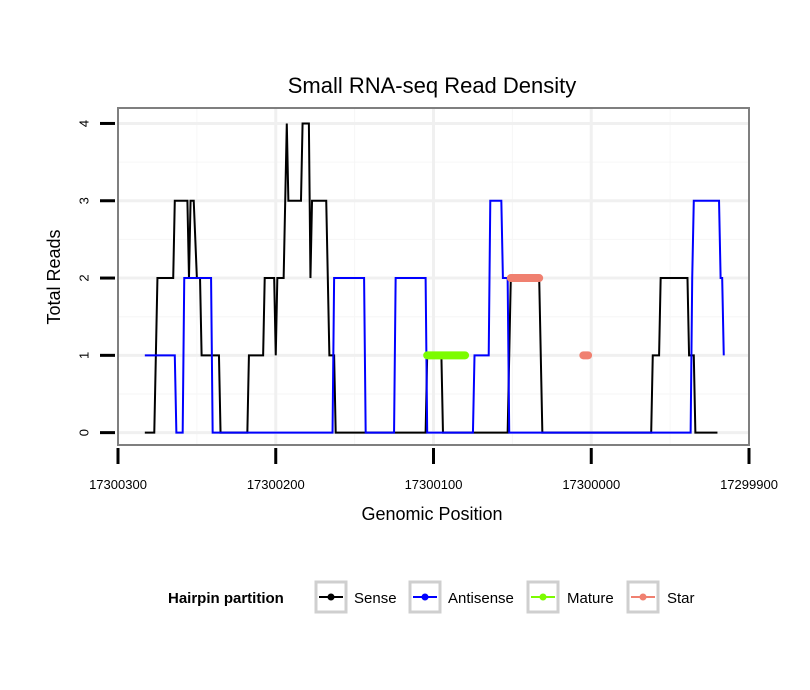  Describe the element at coordinates (226, 598) in the screenshot. I see `legend-title: Hairpin partition` at that location.